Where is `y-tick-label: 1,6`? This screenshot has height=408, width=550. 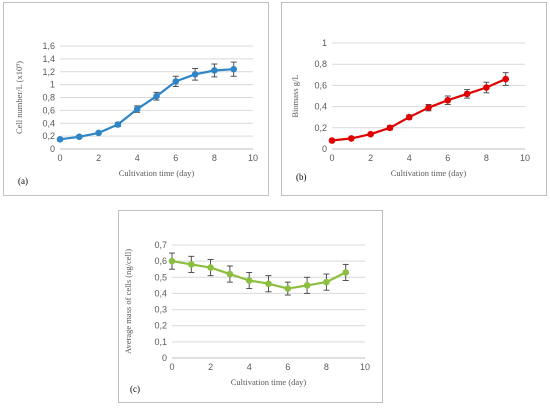
y-tick-label: 1,6 is located at coordinates (48, 46).